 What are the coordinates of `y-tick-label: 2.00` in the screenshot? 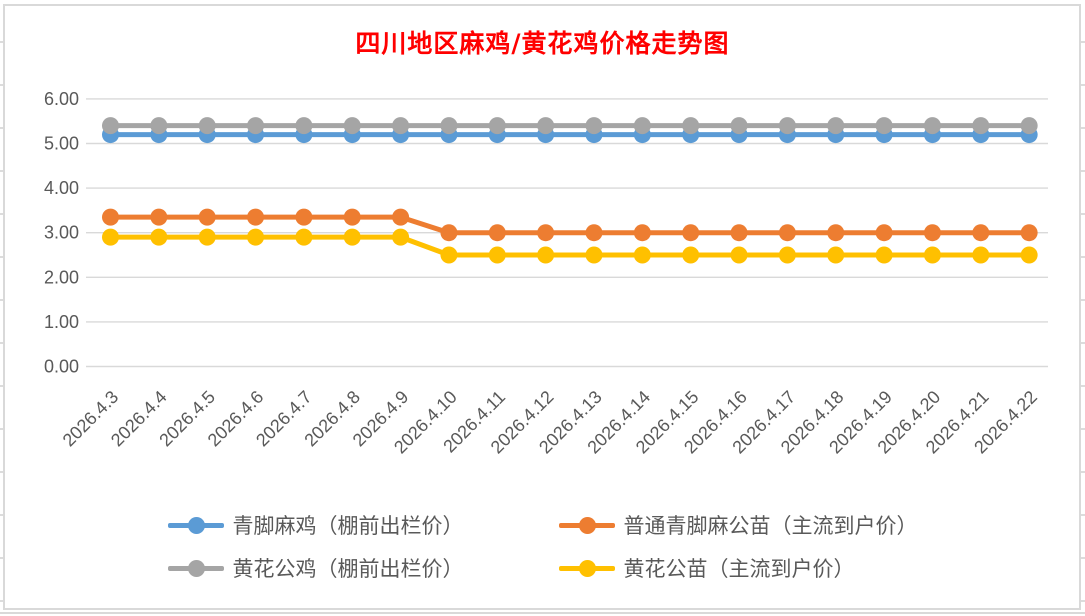 It's located at (61, 277).